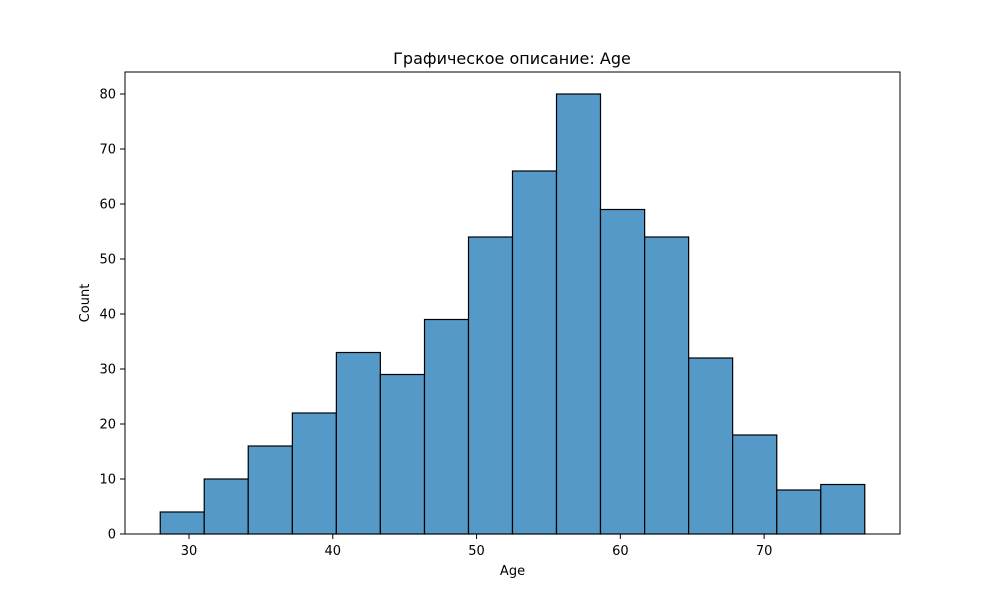 The width and height of the screenshot is (1000, 600). What do you see at coordinates (112, 535) in the screenshot?
I see `y-tick-label: 0` at bounding box center [112, 535].